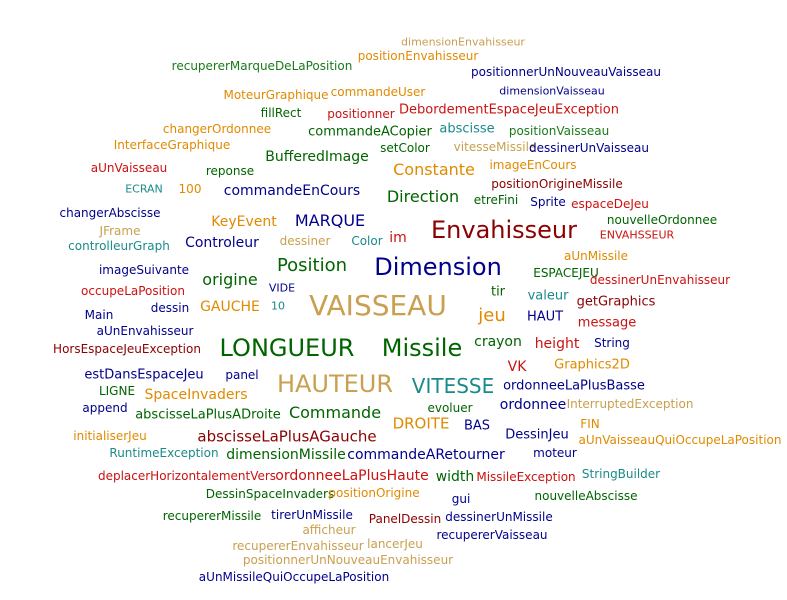 The width and height of the screenshot is (787, 600). I want to click on word-positionnerunnouveauvaisseau: positionnerUnNouveauVaisseau, so click(566, 72).